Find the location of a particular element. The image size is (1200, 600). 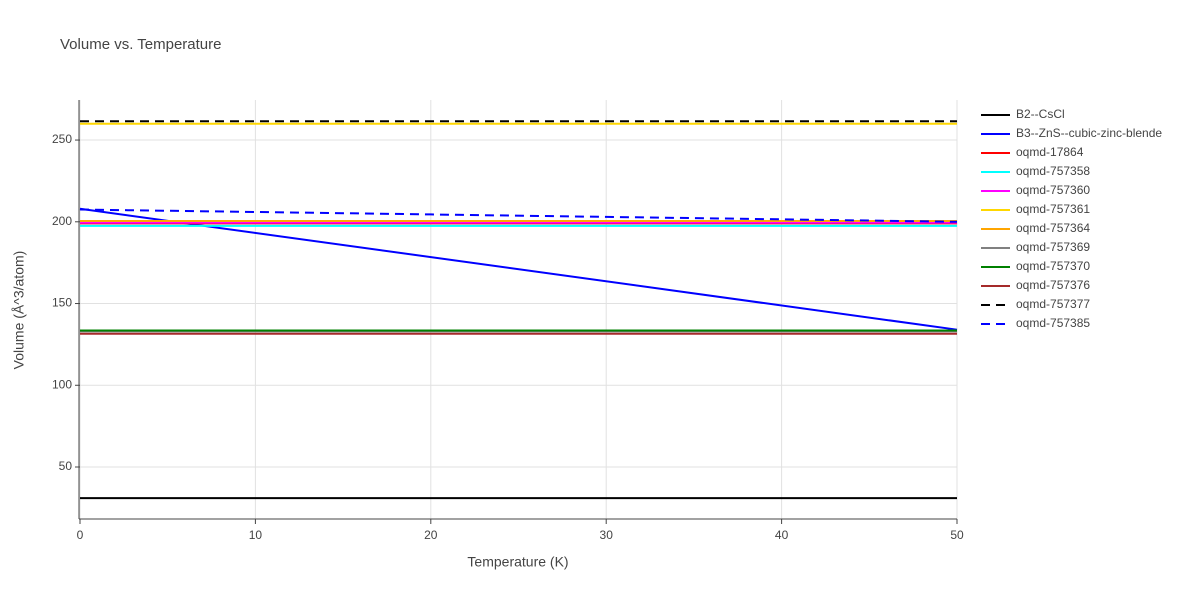

legend-label: oqmd-757364 is located at coordinates (1053, 228).